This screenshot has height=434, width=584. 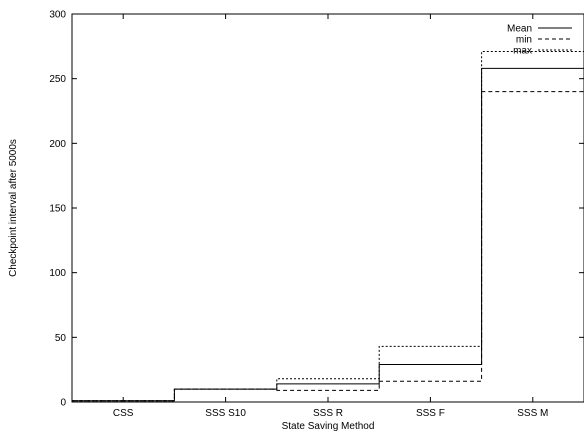 What do you see at coordinates (328, 426) in the screenshot?
I see `x-axis-title: State Saving Method` at bounding box center [328, 426].